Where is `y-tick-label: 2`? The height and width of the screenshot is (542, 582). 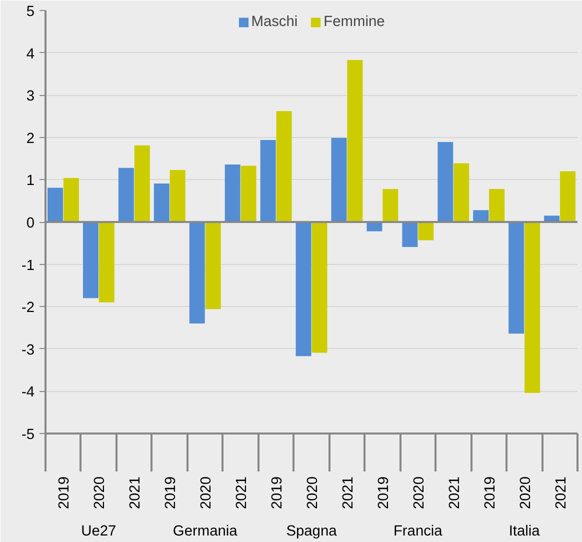
y-tick-label: 2 is located at coordinates (30, 138).